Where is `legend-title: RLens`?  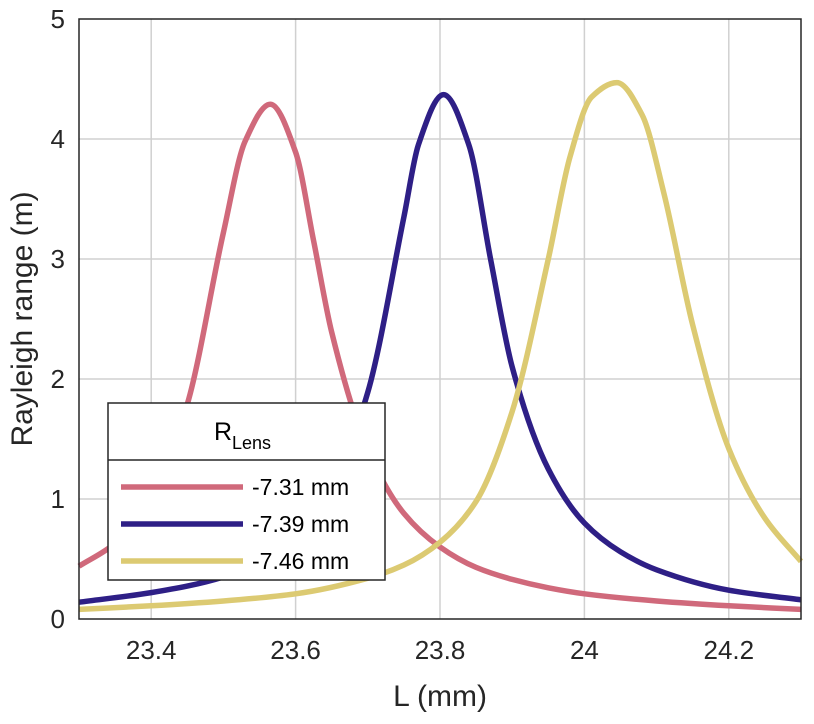
legend-title: RLens is located at coordinates (242, 435).